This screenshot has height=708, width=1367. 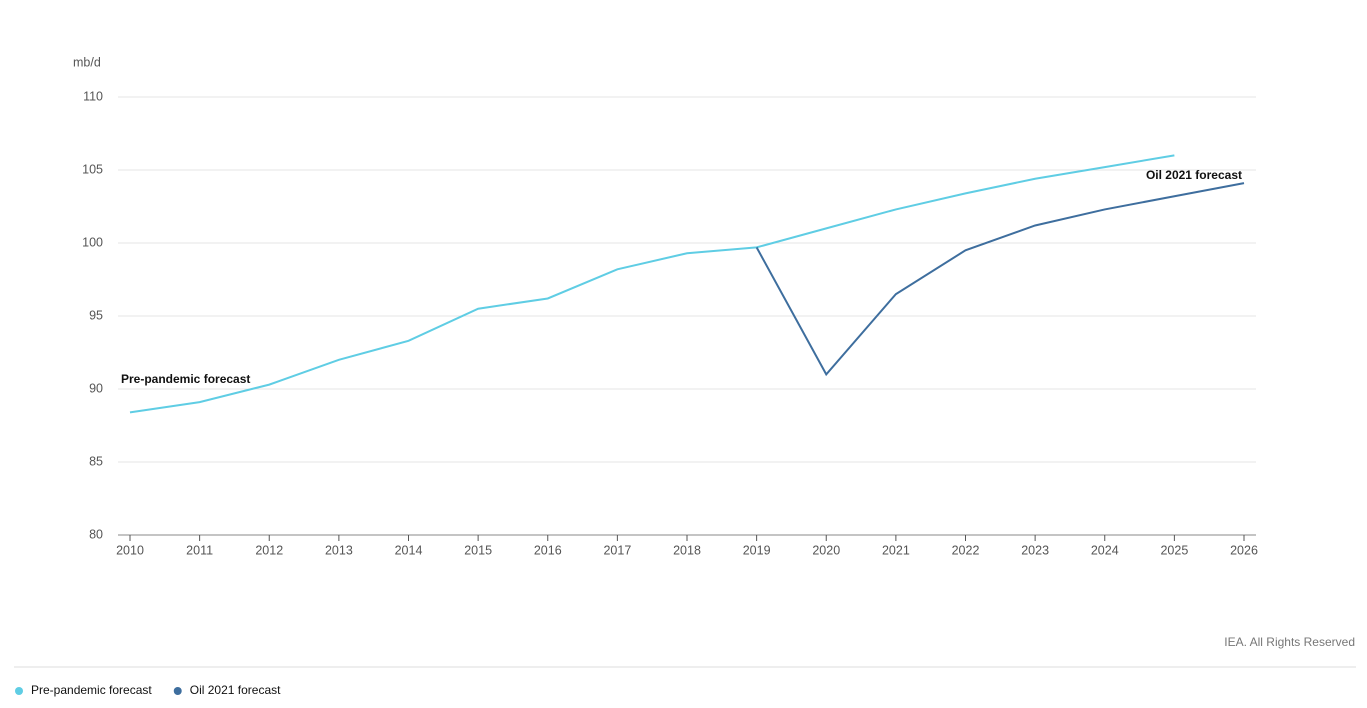 What do you see at coordinates (96, 315) in the screenshot?
I see `y-tick-label: 95` at bounding box center [96, 315].